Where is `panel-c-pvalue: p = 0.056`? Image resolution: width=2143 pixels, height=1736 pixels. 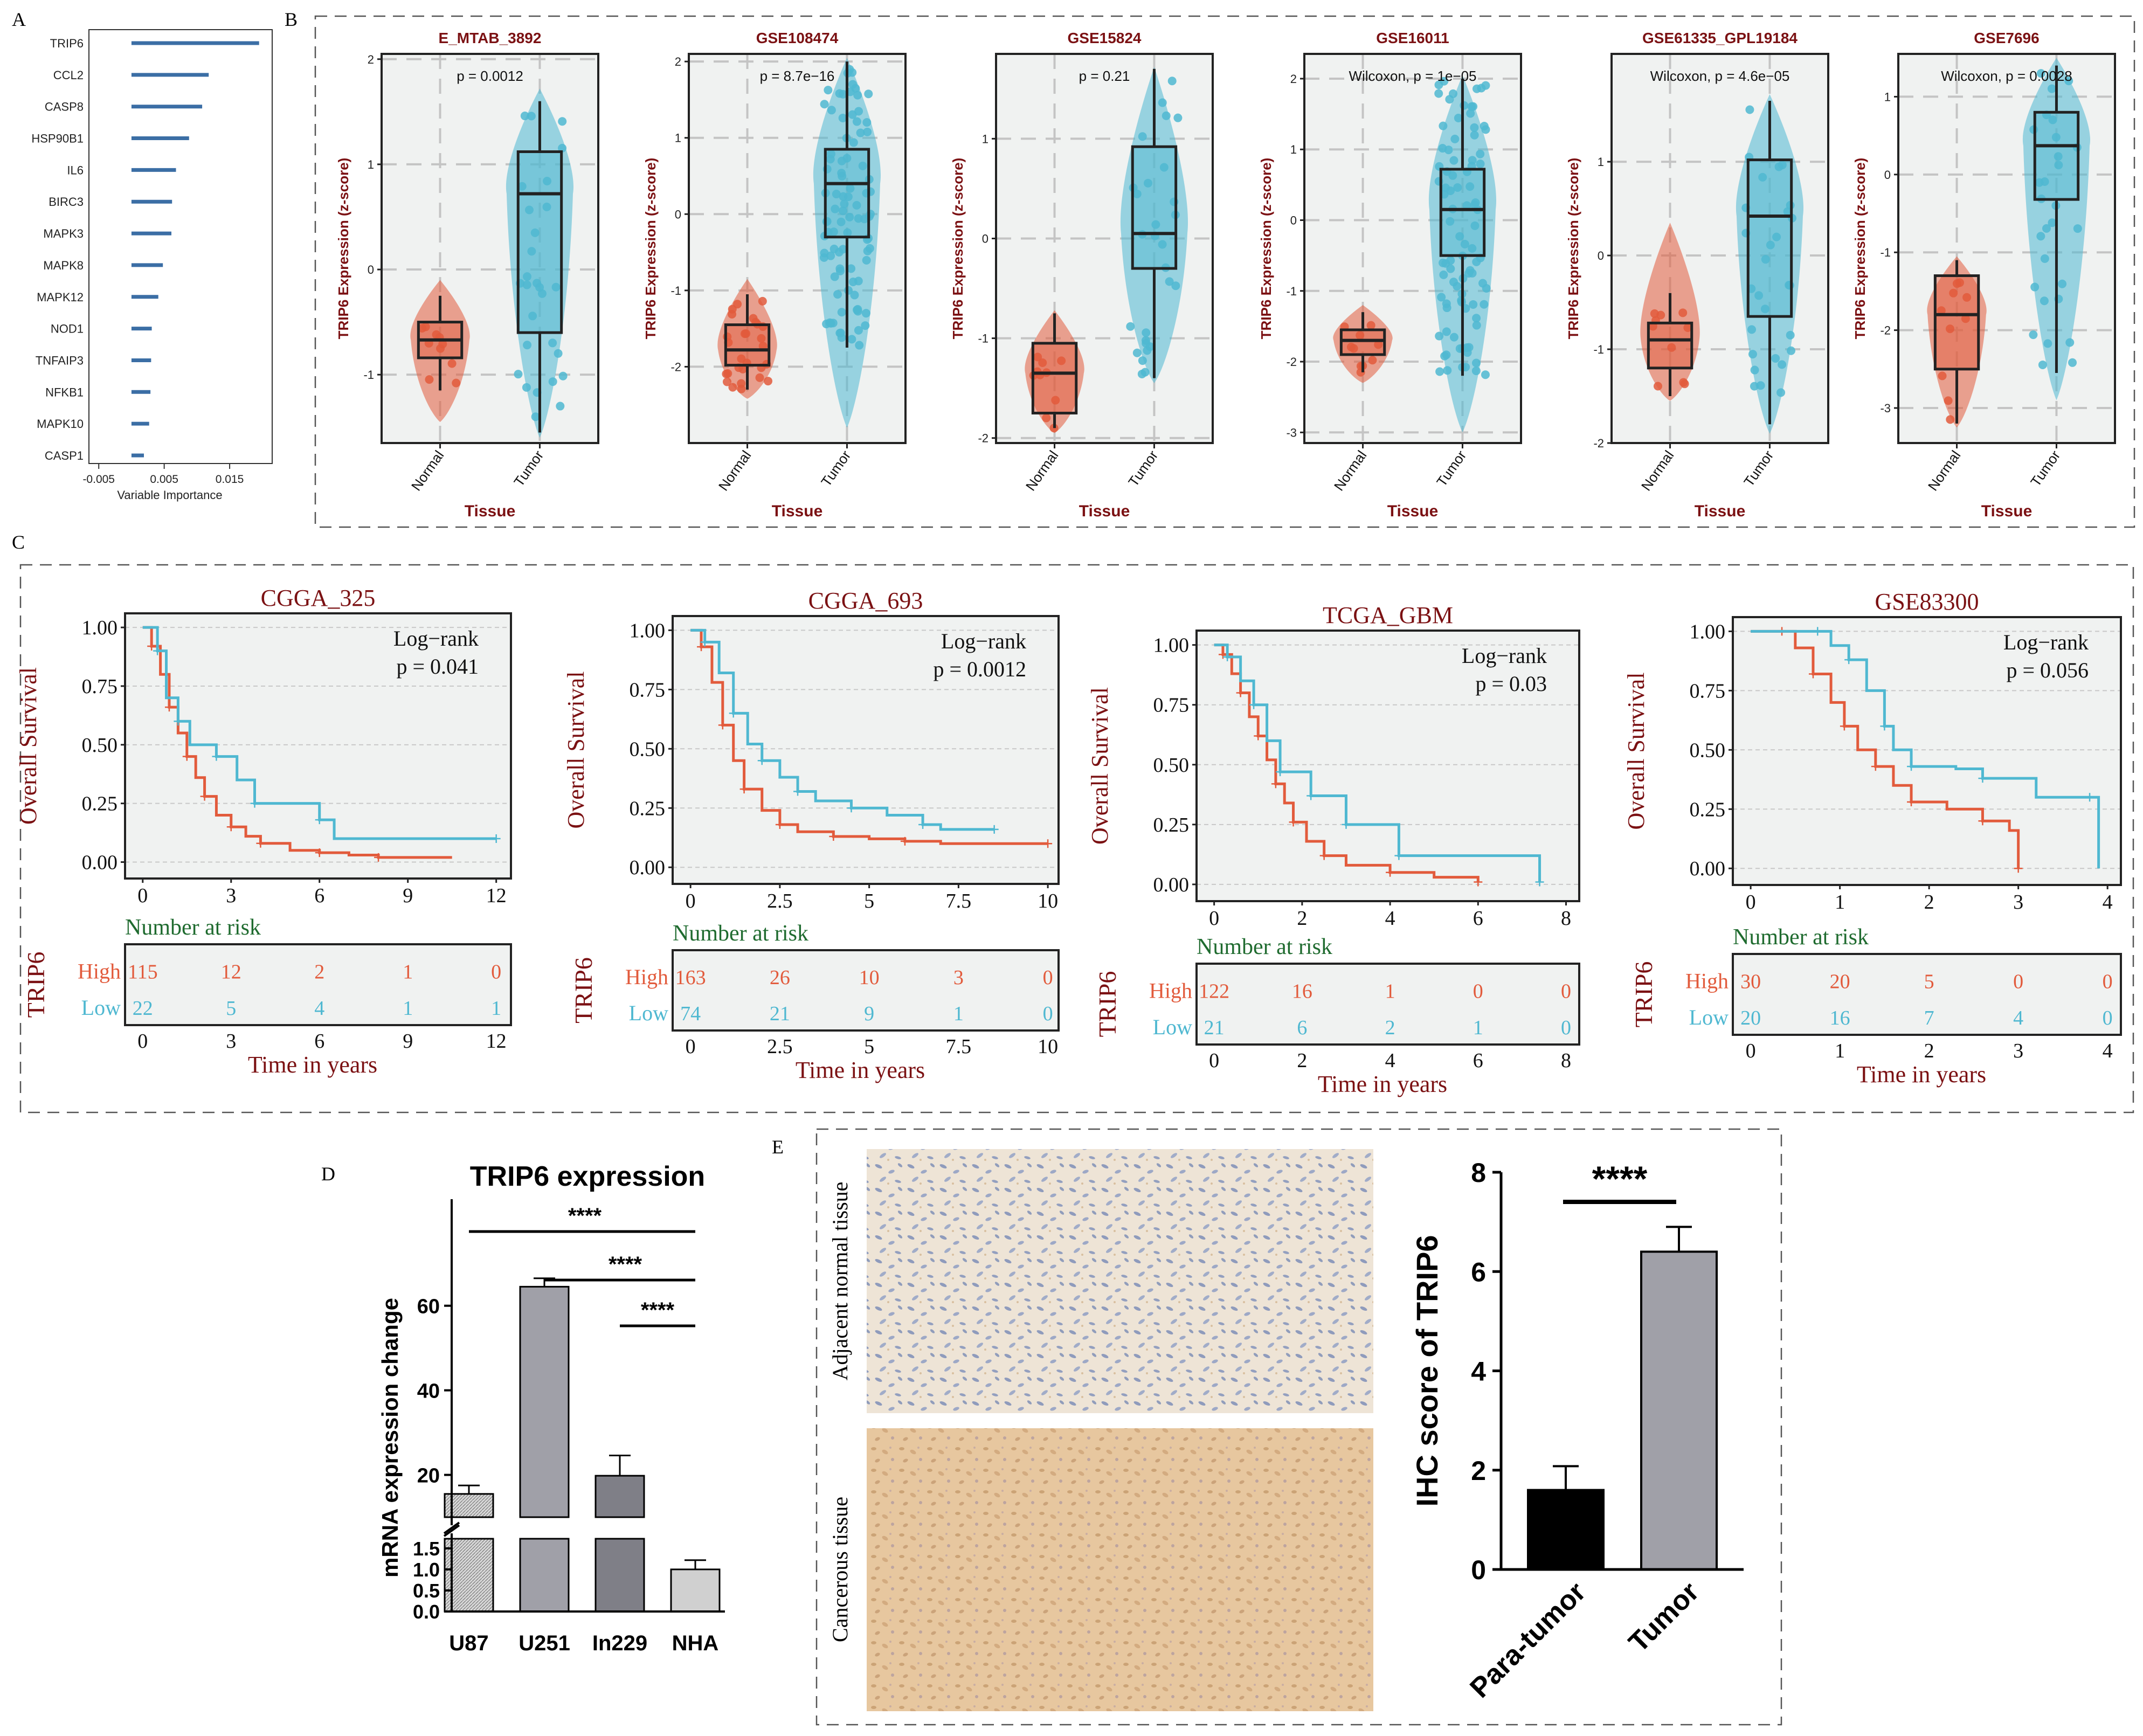
panel-c-pvalue: p = 0.056 is located at coordinates (2048, 670).